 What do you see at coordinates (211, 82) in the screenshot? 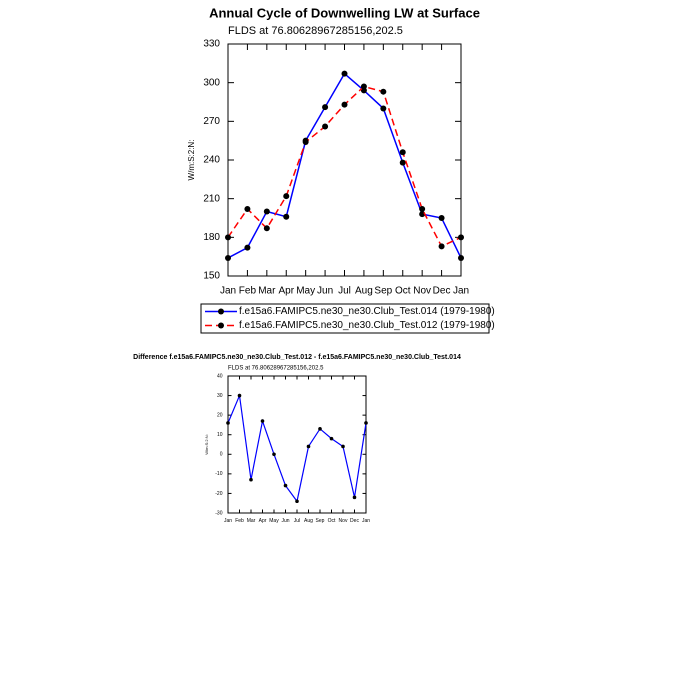
I see `y-tick-label: 300` at bounding box center [211, 82].